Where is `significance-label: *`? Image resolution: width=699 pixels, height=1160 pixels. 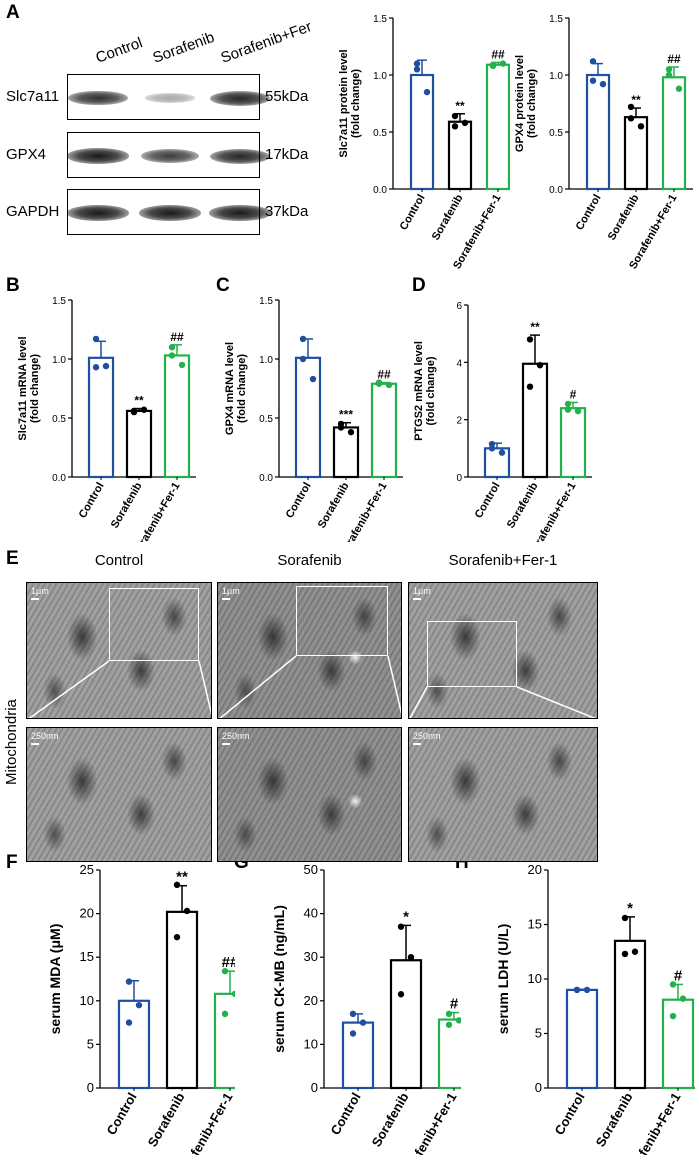
significance-label: * is located at coordinates (630, 908).